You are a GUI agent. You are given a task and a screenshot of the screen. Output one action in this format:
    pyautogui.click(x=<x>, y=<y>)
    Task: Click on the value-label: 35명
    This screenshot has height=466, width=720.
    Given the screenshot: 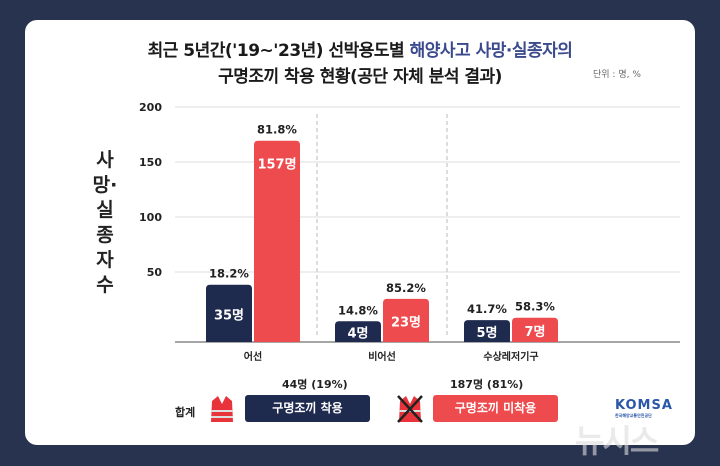 What is the action you would take?
    pyautogui.click(x=229, y=315)
    